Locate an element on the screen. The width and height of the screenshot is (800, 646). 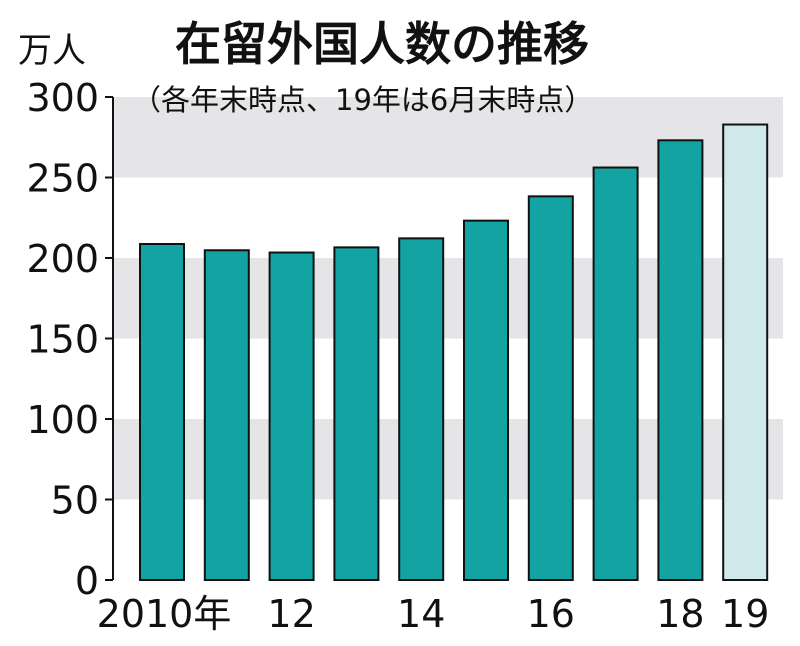
bar-2011 is located at coordinates (226, 415).